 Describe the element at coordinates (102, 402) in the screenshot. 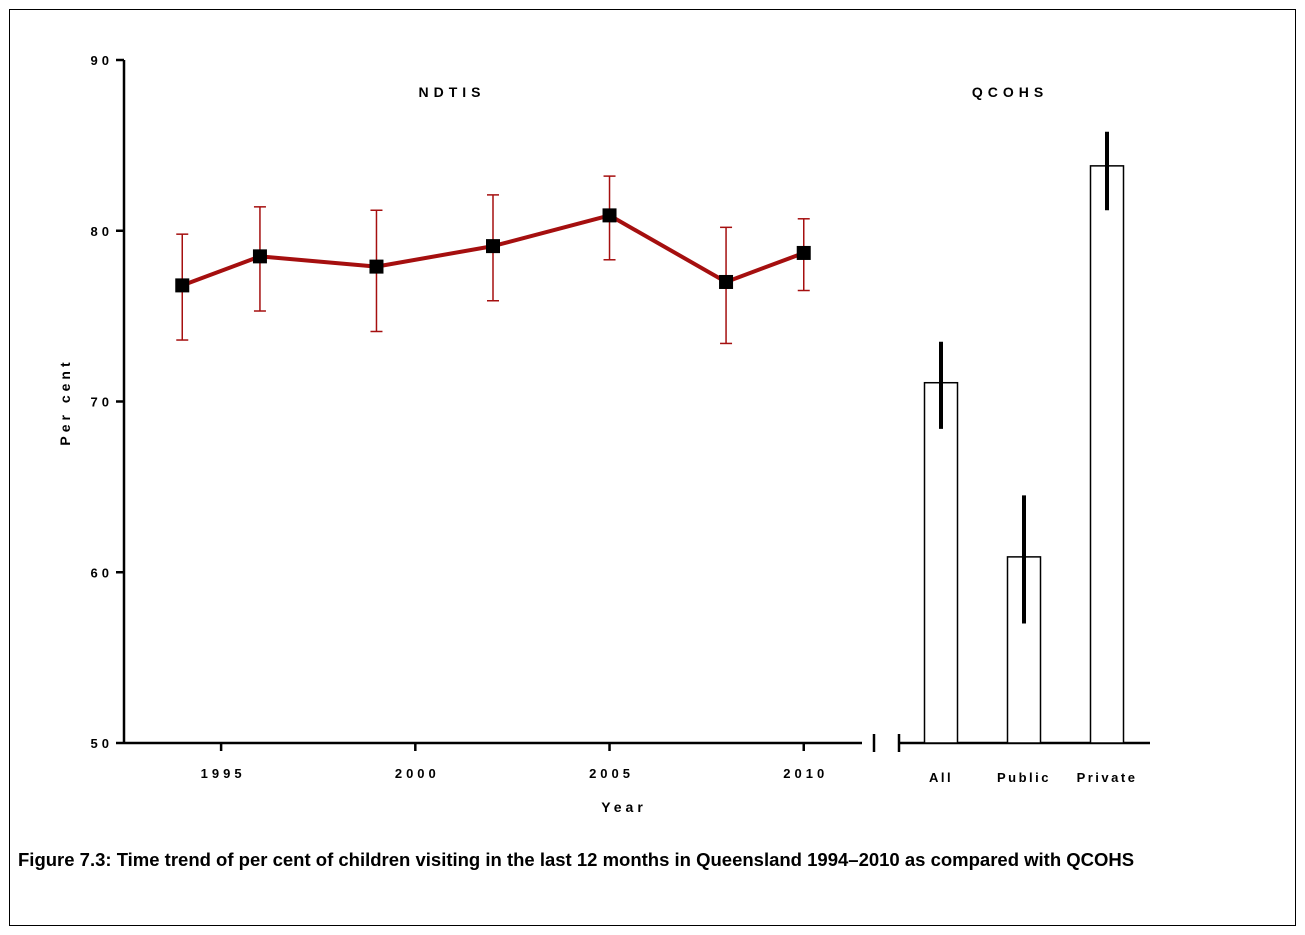

I see `y-tick-label: 70` at that location.